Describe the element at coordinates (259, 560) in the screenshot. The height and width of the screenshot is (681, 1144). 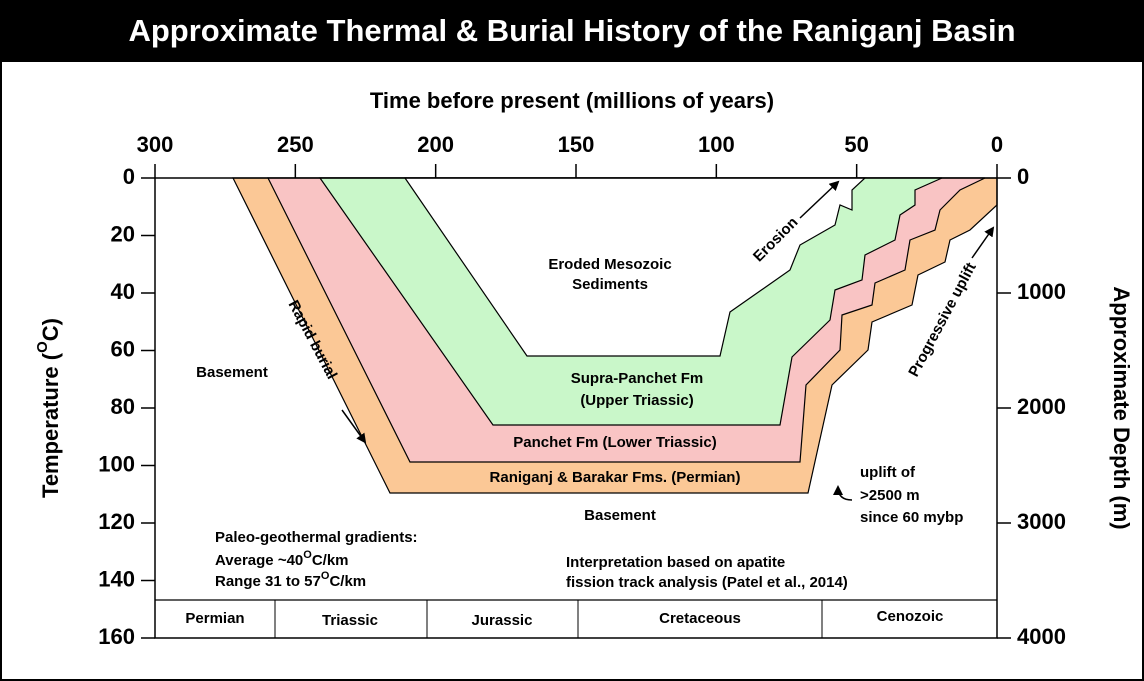
I see `annotation-part: Average ~40` at that location.